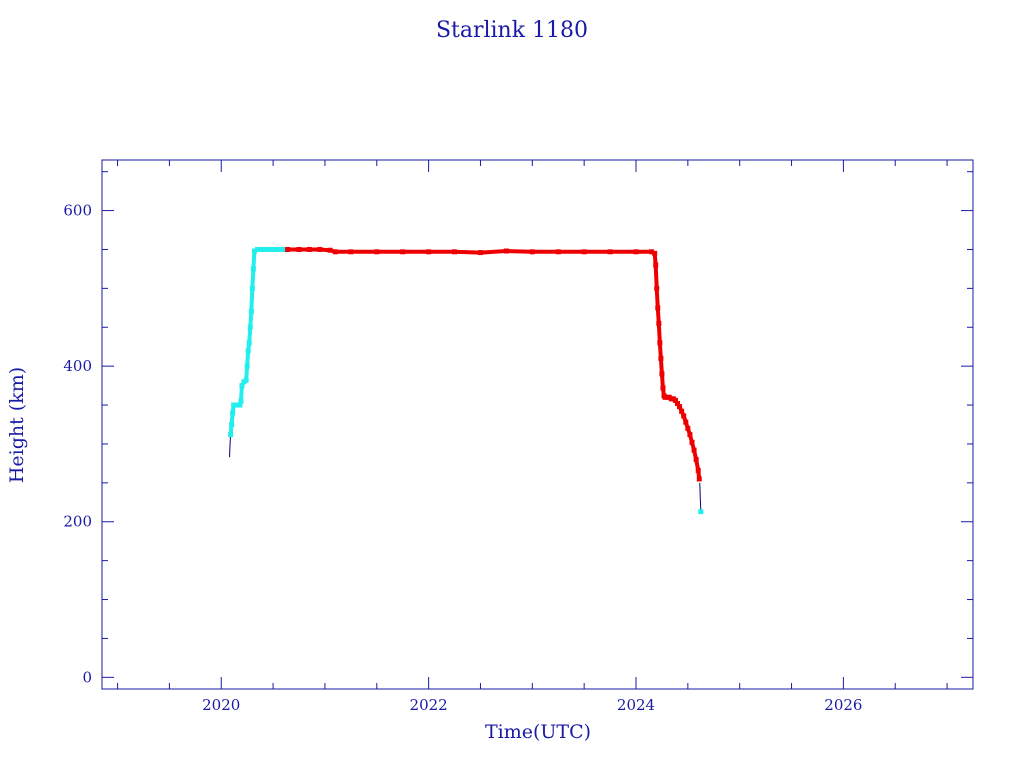  Describe the element at coordinates (77, 522) in the screenshot. I see `y-tick-label: 200` at that location.